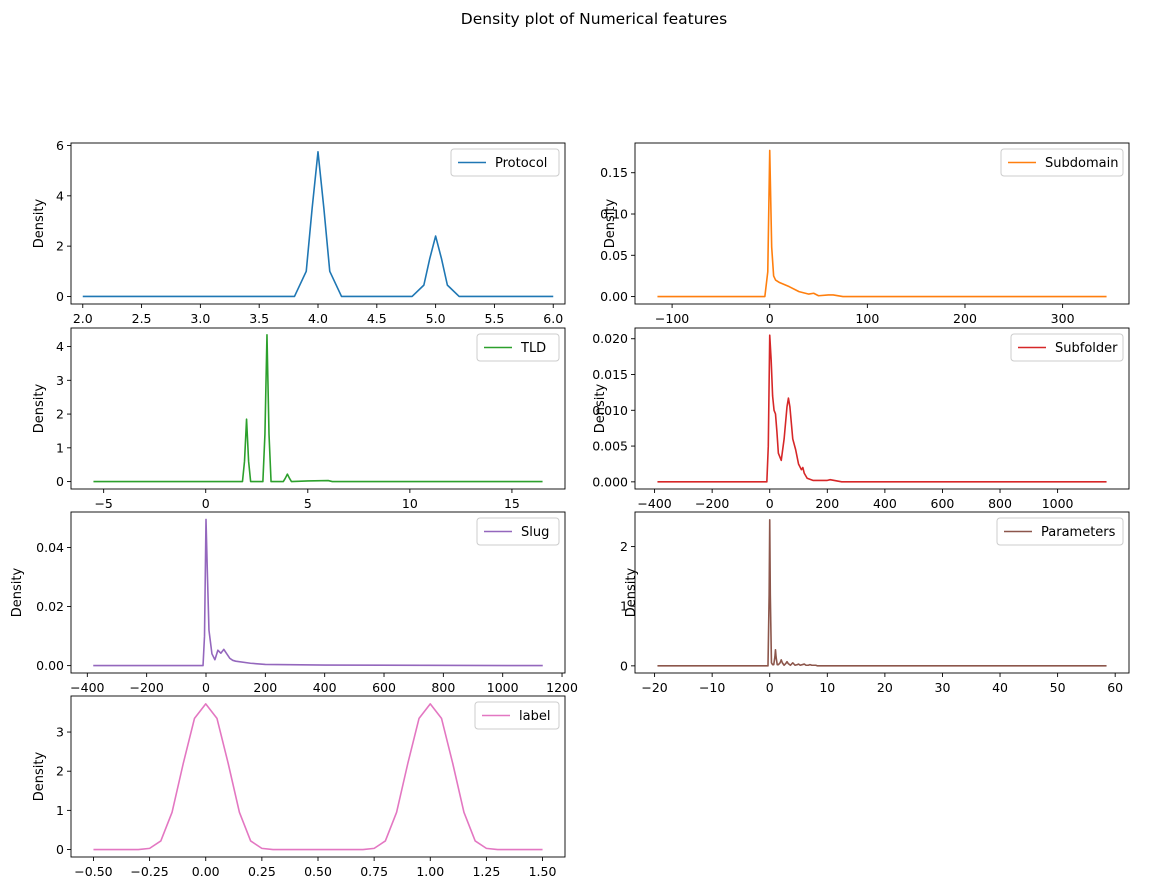 The image size is (1169, 892). Describe the element at coordinates (1058, 503) in the screenshot. I see `x-tick-label: 1000` at that location.